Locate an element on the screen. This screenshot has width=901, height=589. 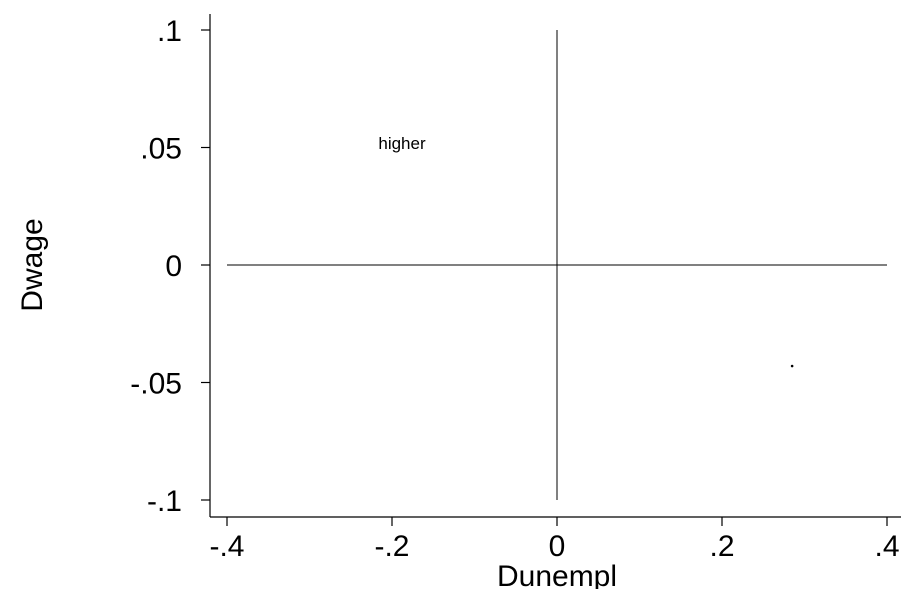
x-tick-label: -.4 is located at coordinates (226, 546).